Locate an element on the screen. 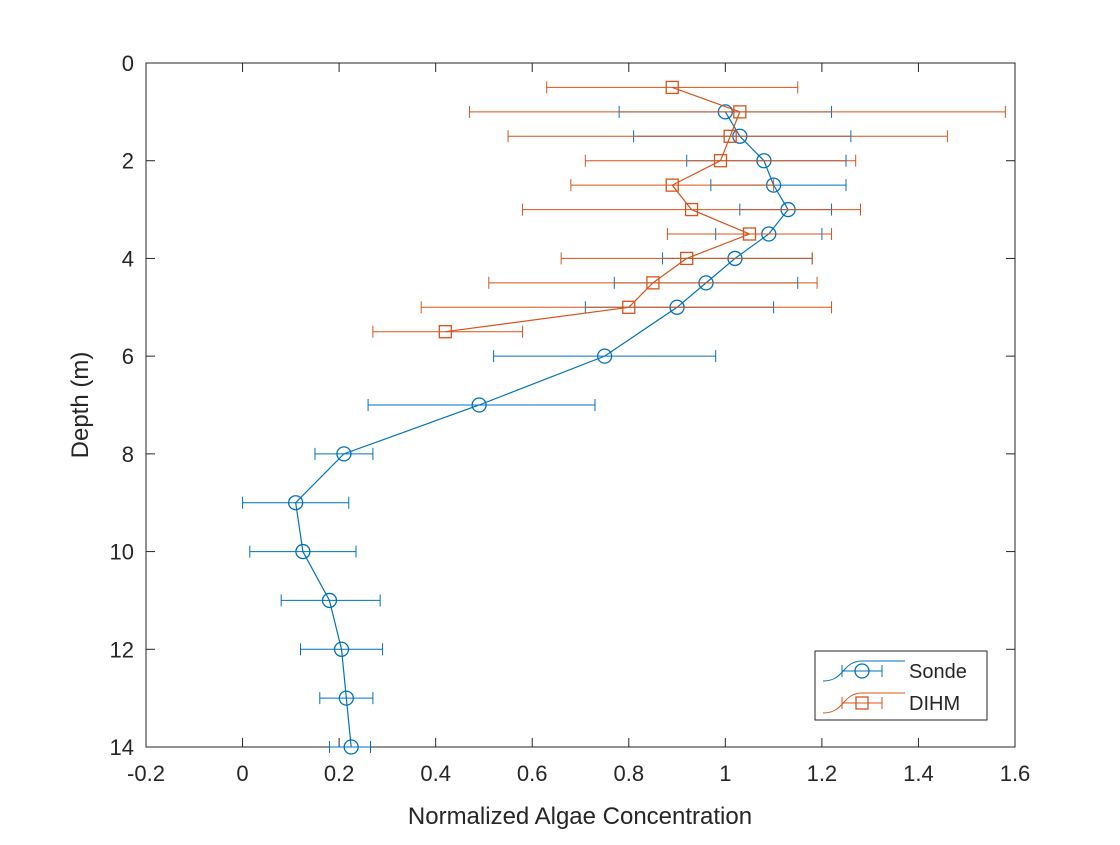 This screenshot has height=845, width=1120. legend-line-sonde is located at coordinates (863, 671).